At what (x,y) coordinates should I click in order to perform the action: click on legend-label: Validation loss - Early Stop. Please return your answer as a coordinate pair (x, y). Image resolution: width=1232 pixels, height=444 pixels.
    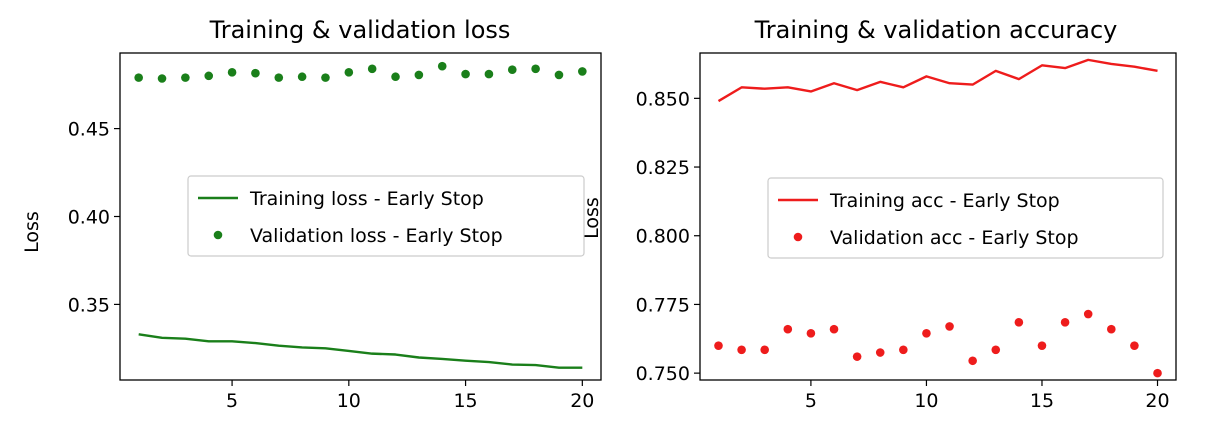
    Looking at the image, I should click on (376, 236).